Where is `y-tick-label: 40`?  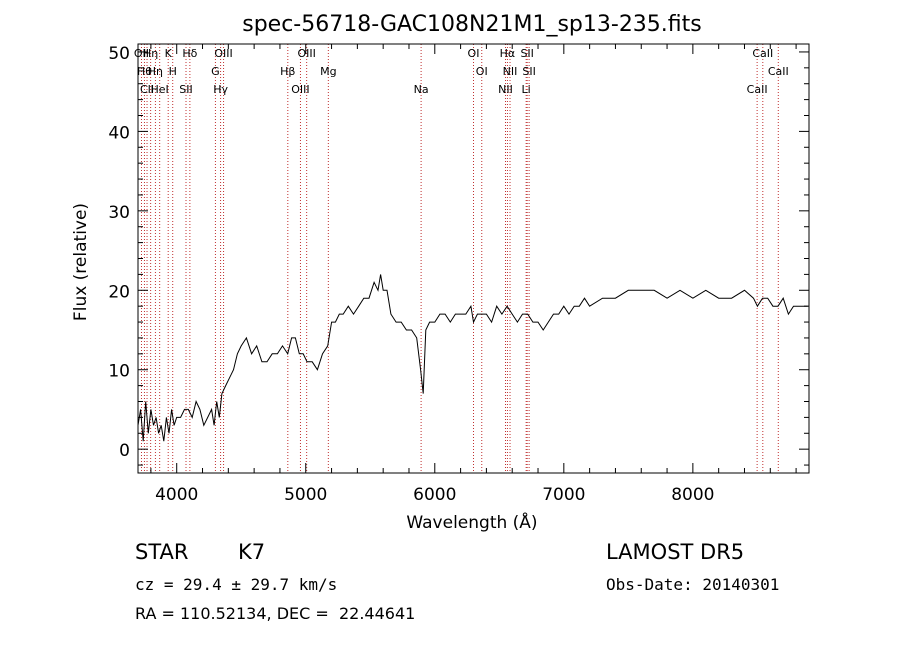
y-tick-label: 40 is located at coordinates (119, 133).